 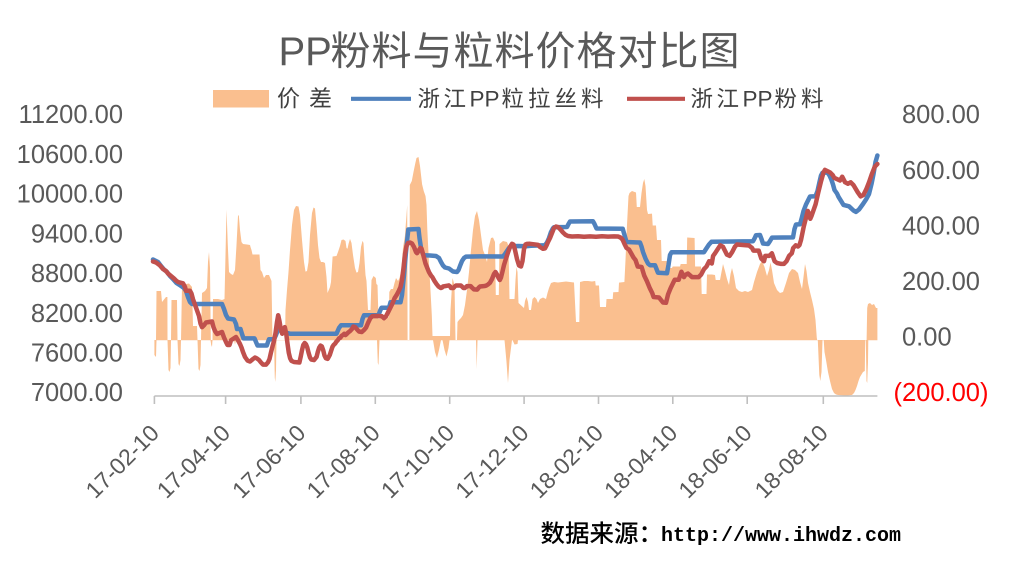 What do you see at coordinates (941, 393) in the screenshot?
I see `svg-text: (200.00)` at bounding box center [941, 393].